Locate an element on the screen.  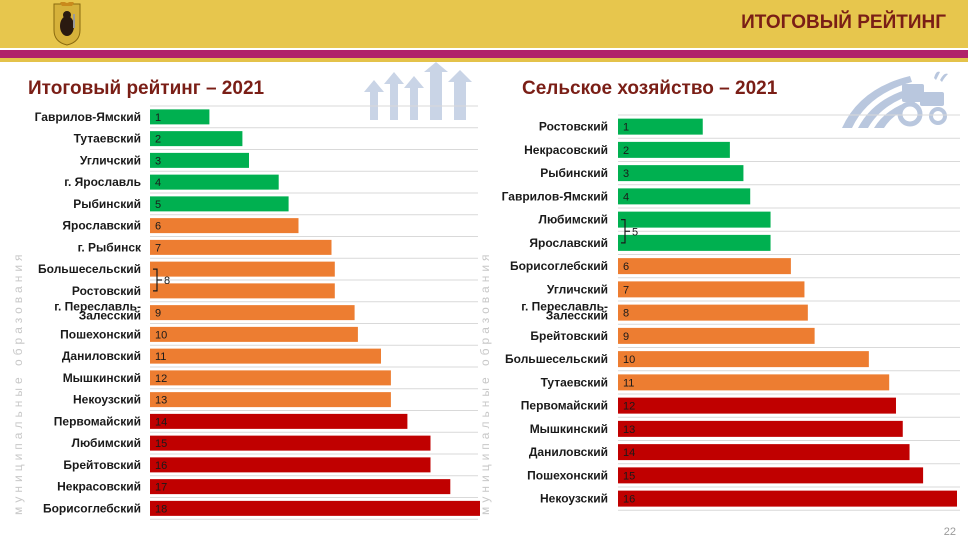
category-label: Первомайский is located at coordinates (97, 421).